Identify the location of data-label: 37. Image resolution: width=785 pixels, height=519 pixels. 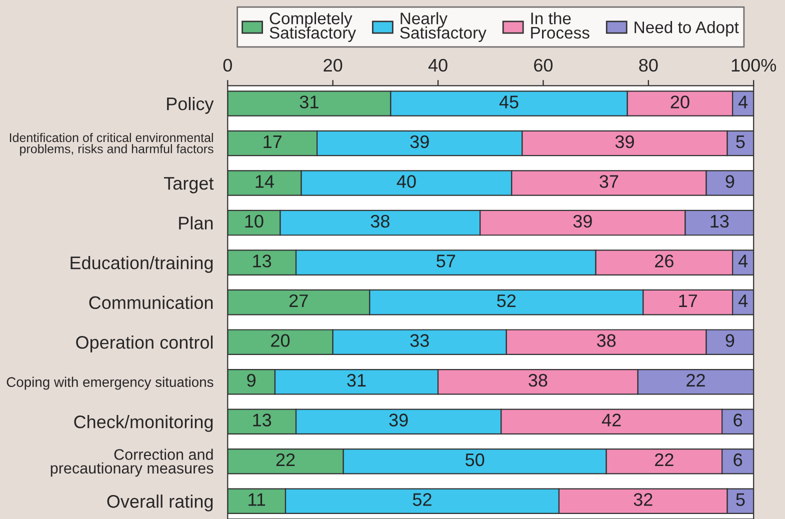
(609, 181).